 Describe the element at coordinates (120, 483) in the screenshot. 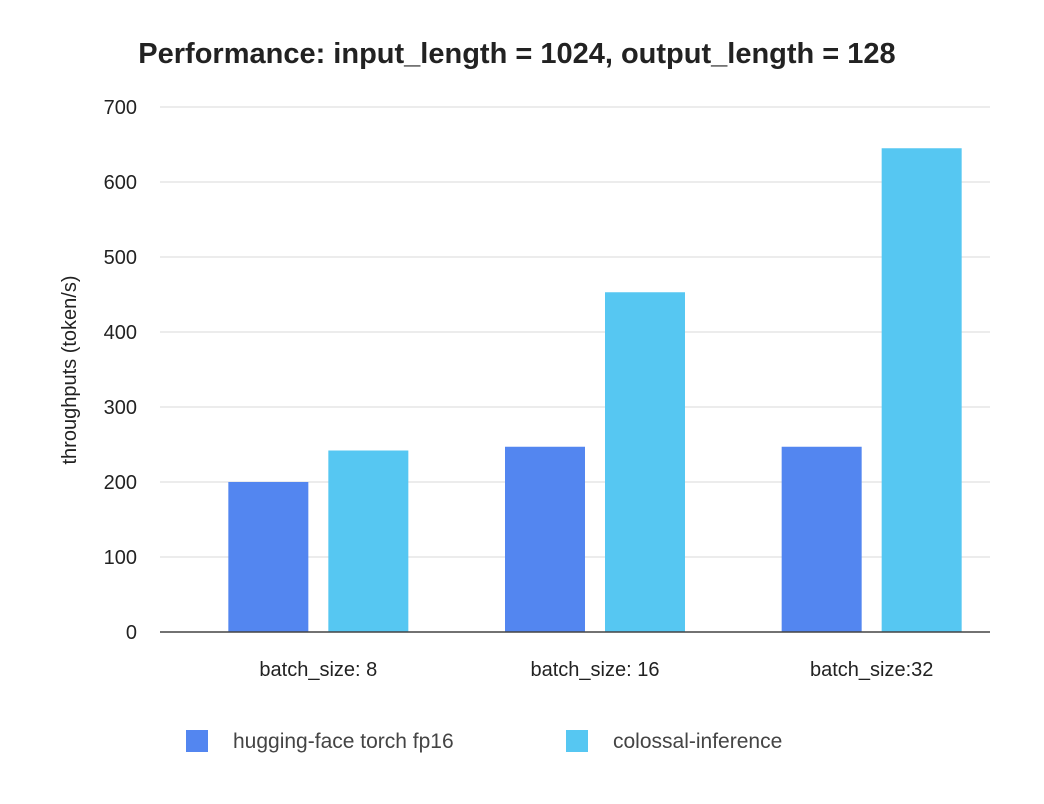

I see `y-tick-label: 200` at that location.